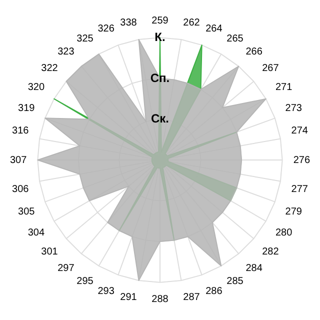 This screenshot has width=320, height=320. I want to click on spoke-label: 266, so click(254, 52).